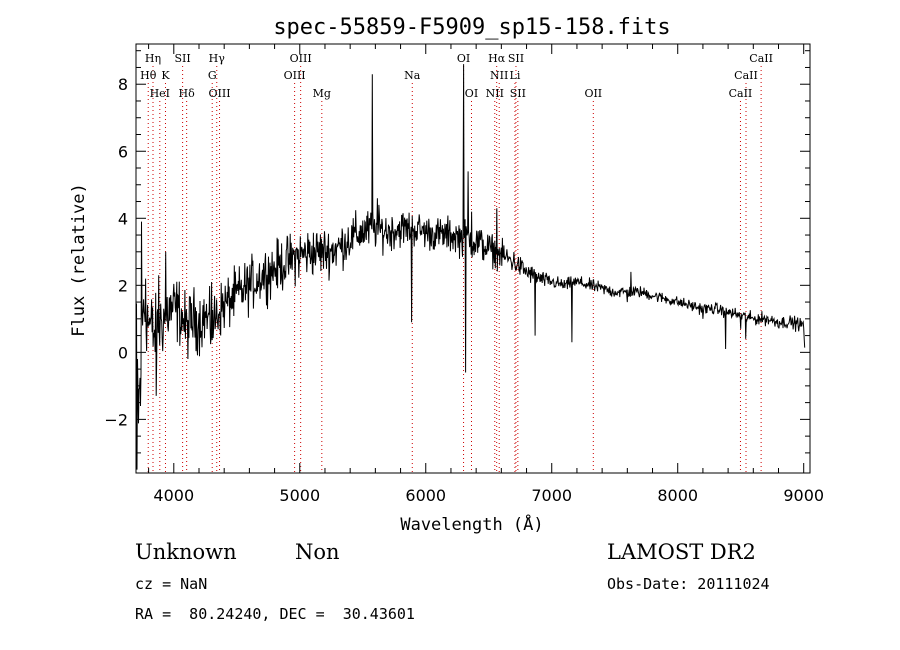  I want to click on y-tick-label: 0, so click(123, 352).